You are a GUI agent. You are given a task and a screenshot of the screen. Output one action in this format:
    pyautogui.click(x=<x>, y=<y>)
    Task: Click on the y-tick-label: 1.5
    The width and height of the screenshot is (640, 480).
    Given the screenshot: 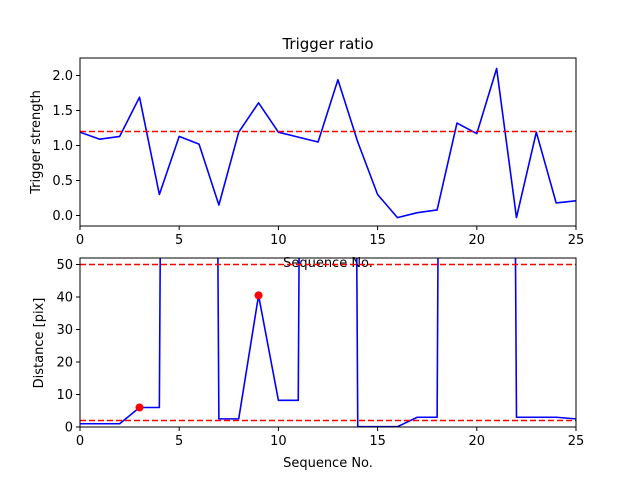 What is the action you would take?
    pyautogui.click(x=62, y=111)
    